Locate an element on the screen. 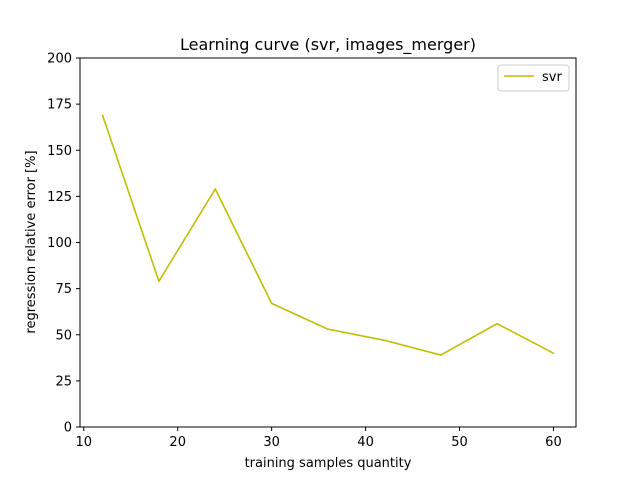 The height and width of the screenshot is (480, 640). y-axis: 0 25 50 75 100 125 150 175 200 is located at coordinates (63, 244).